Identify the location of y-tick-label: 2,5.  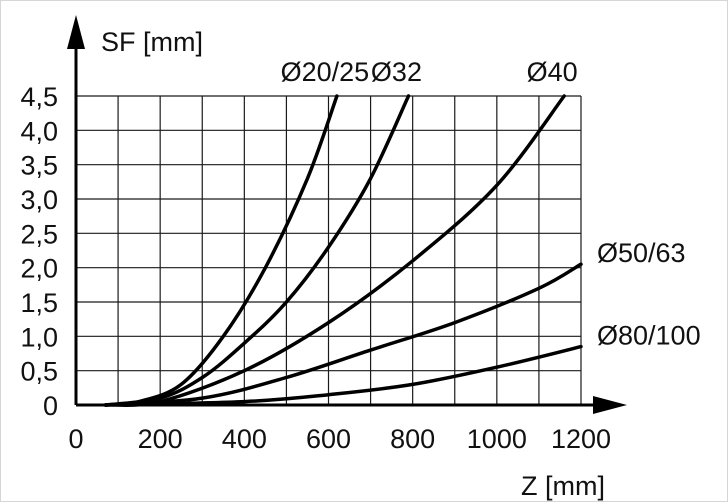
(39, 234).